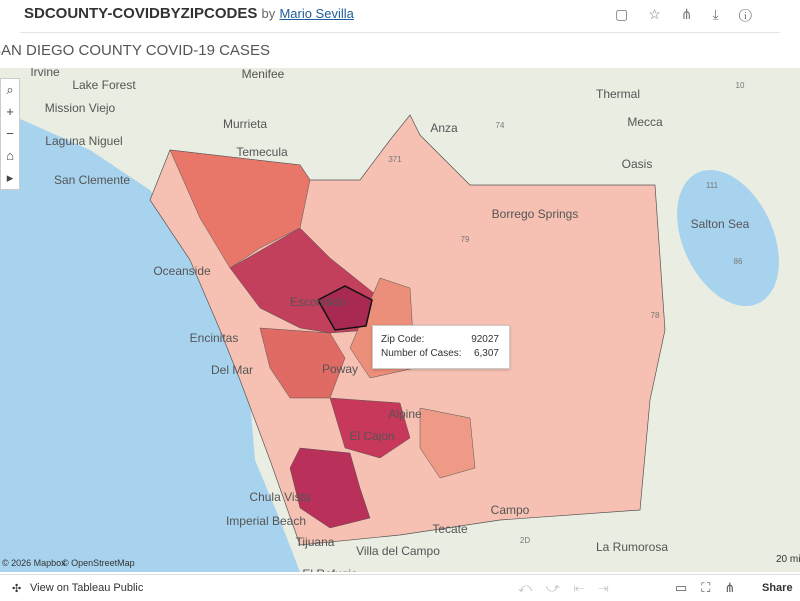 This screenshot has width=800, height=601. Describe the element at coordinates (232, 370) in the screenshot. I see `place-label: Del Mar` at that location.